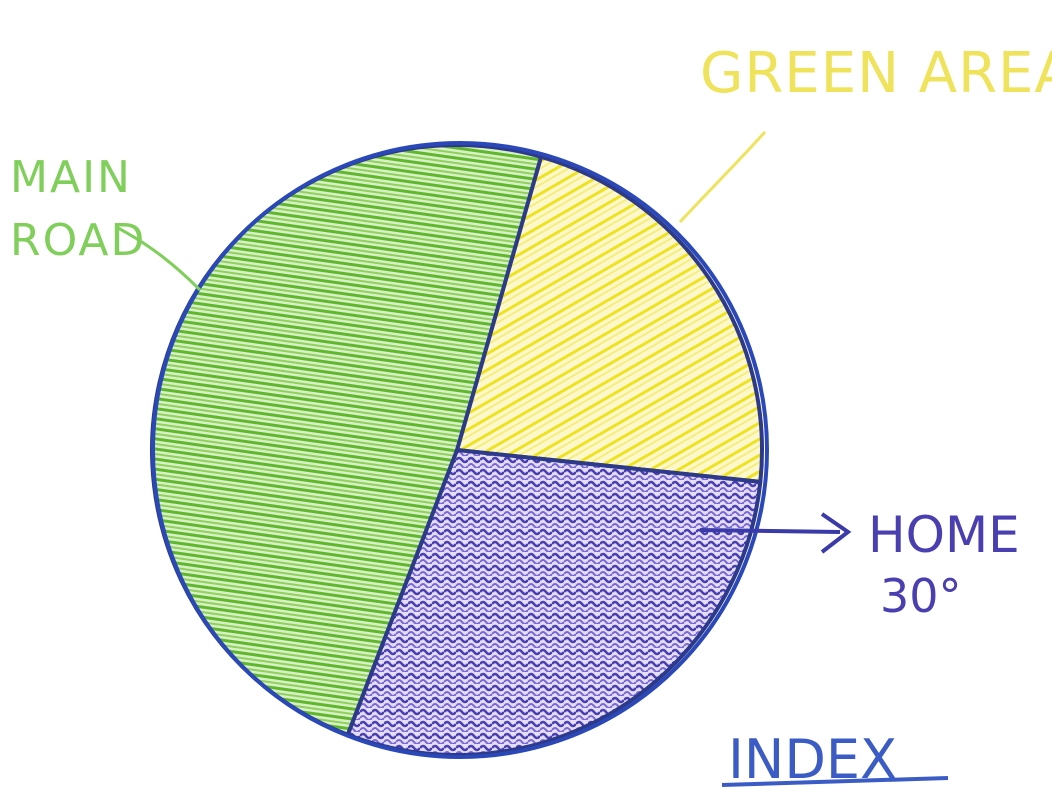  Describe the element at coordinates (770, 531) in the screenshot. I see `home-leader-arrow` at that location.